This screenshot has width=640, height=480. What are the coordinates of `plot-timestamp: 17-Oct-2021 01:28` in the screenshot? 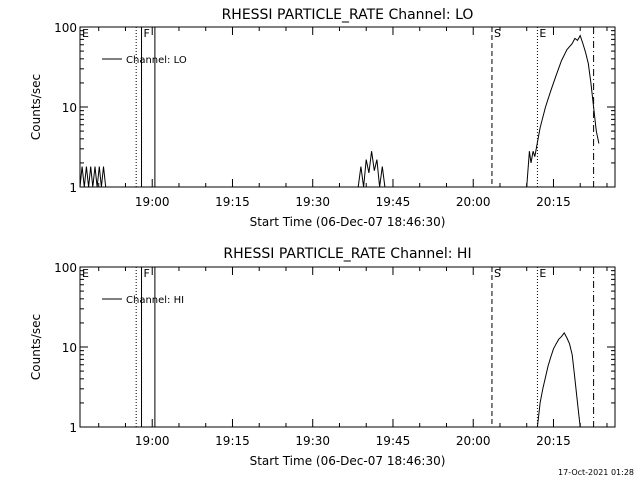 It's located at (596, 472).